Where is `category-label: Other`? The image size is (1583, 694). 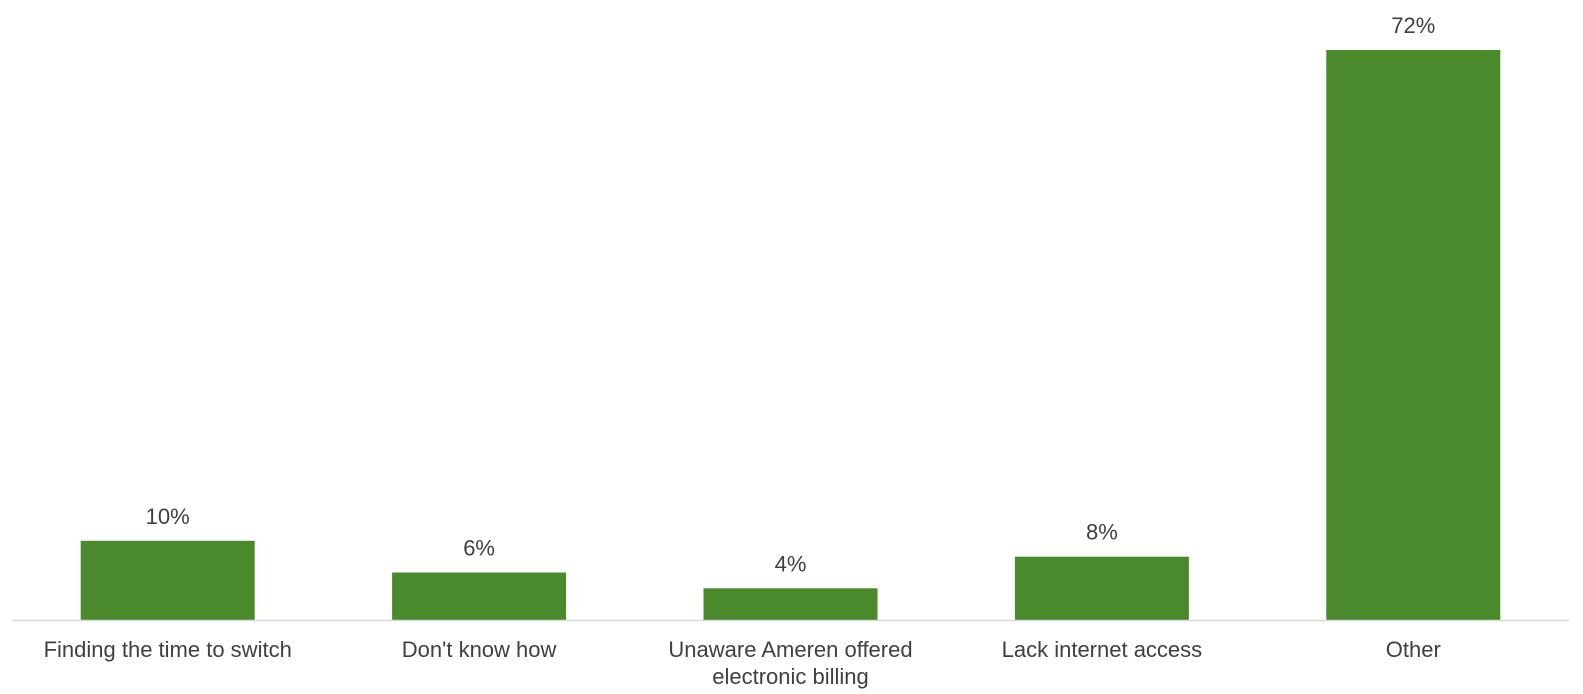
category-label: Other is located at coordinates (1413, 649).